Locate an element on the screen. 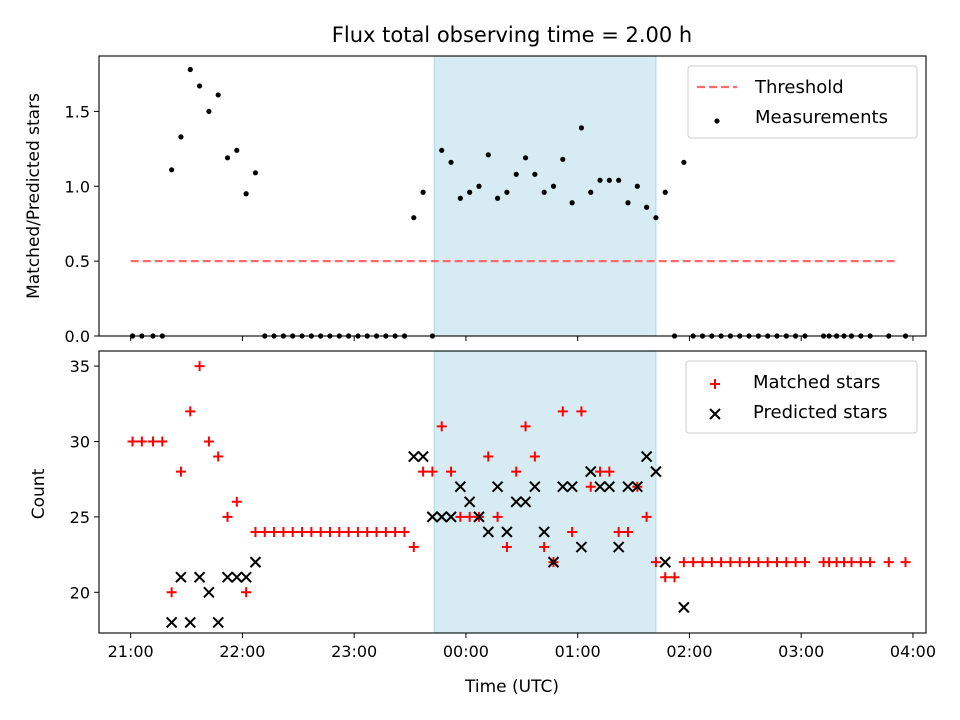 The width and height of the screenshot is (960, 720). y-tick-label: 0.0 is located at coordinates (77, 336).